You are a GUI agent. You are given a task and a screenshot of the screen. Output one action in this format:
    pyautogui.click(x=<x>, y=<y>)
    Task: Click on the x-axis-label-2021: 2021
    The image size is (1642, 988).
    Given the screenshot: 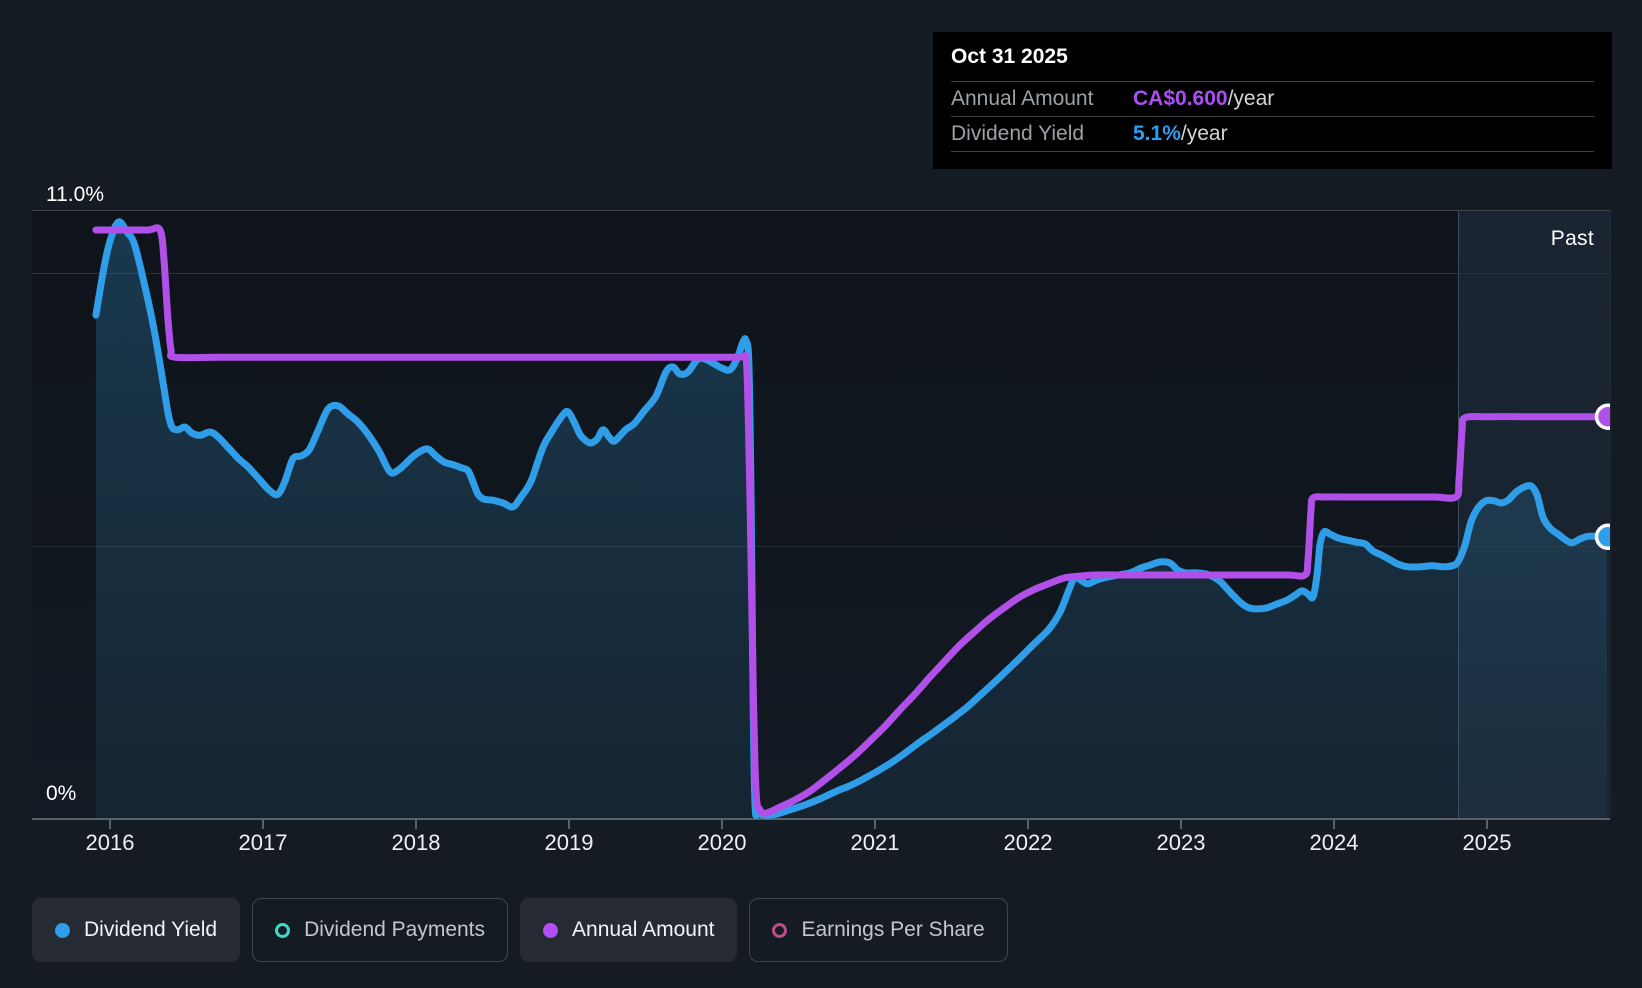 What is the action you would take?
    pyautogui.click(x=875, y=842)
    